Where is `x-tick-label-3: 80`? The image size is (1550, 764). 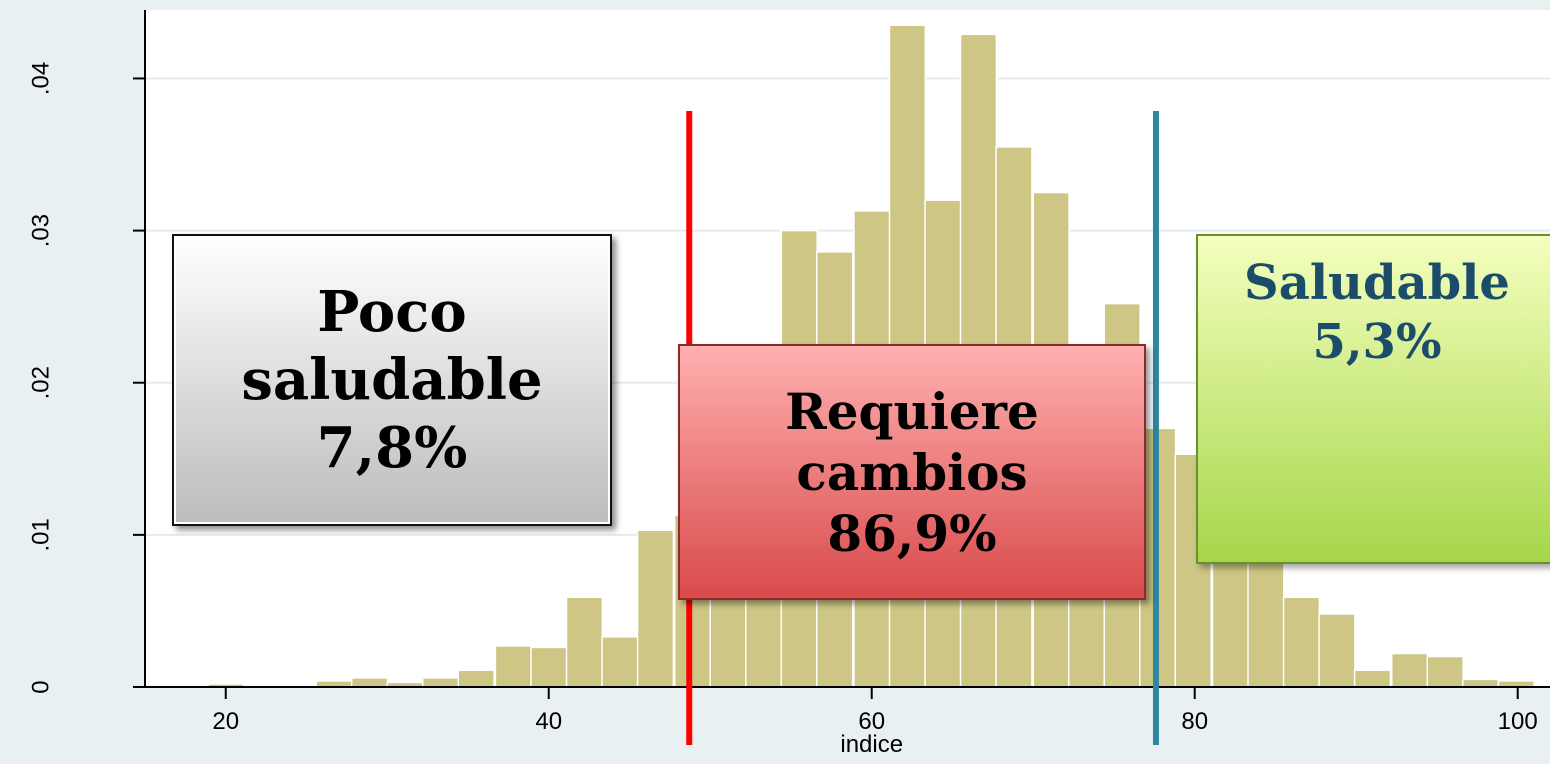
x-tick-label-3: 80 is located at coordinates (1194, 721).